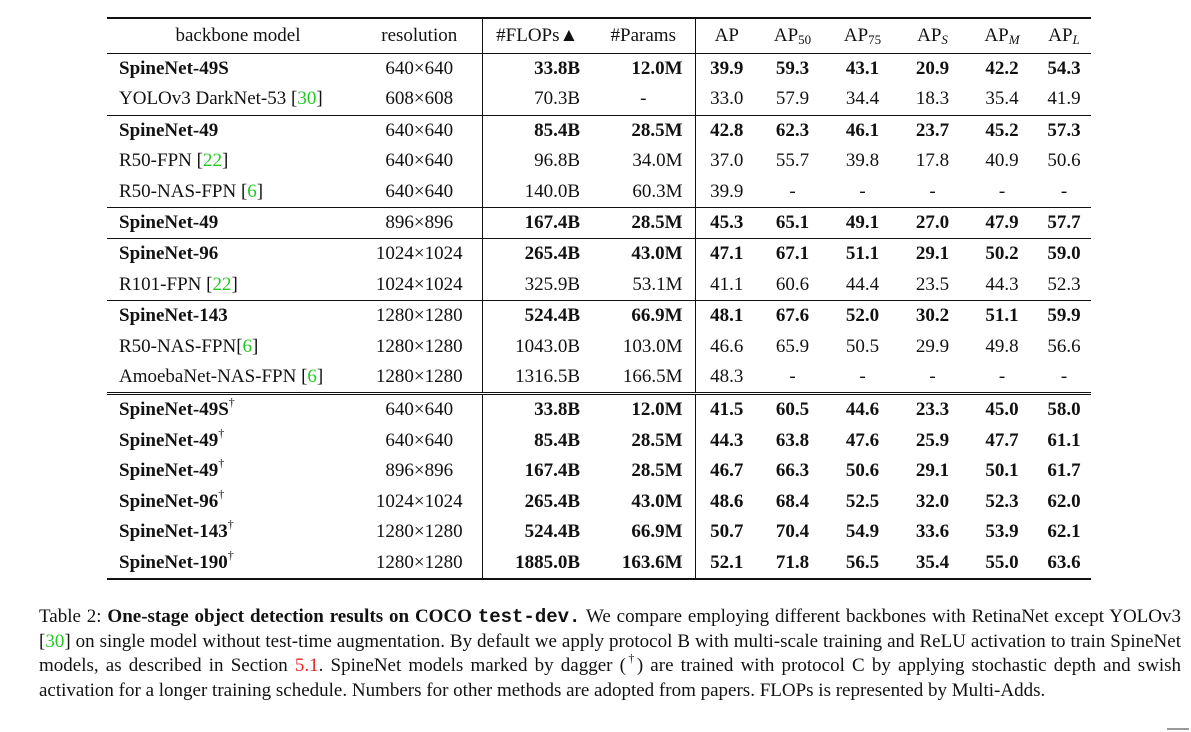 The height and width of the screenshot is (732, 1191). What do you see at coordinates (726, 192) in the screenshot?
I see `ap-cell-0: 39.9` at bounding box center [726, 192].